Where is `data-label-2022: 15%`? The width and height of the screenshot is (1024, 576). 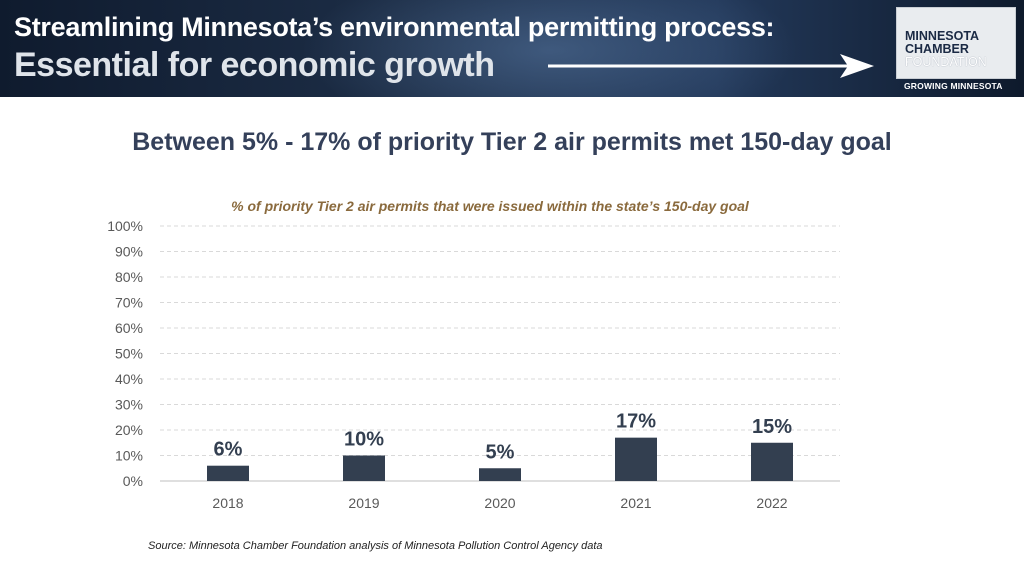 data-label-2022: 15% is located at coordinates (772, 427).